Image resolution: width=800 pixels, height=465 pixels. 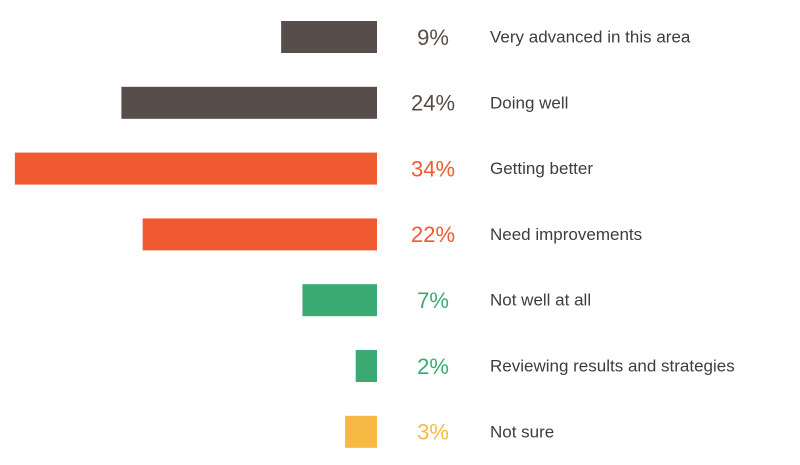 What do you see at coordinates (433, 37) in the screenshot?
I see `value-label: 9%` at bounding box center [433, 37].